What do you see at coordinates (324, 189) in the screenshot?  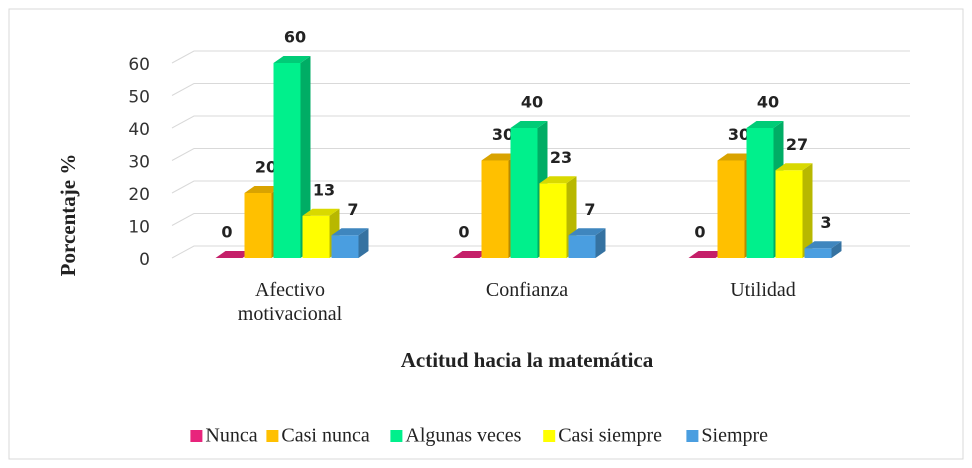 I see `value-label: 13` at bounding box center [324, 189].